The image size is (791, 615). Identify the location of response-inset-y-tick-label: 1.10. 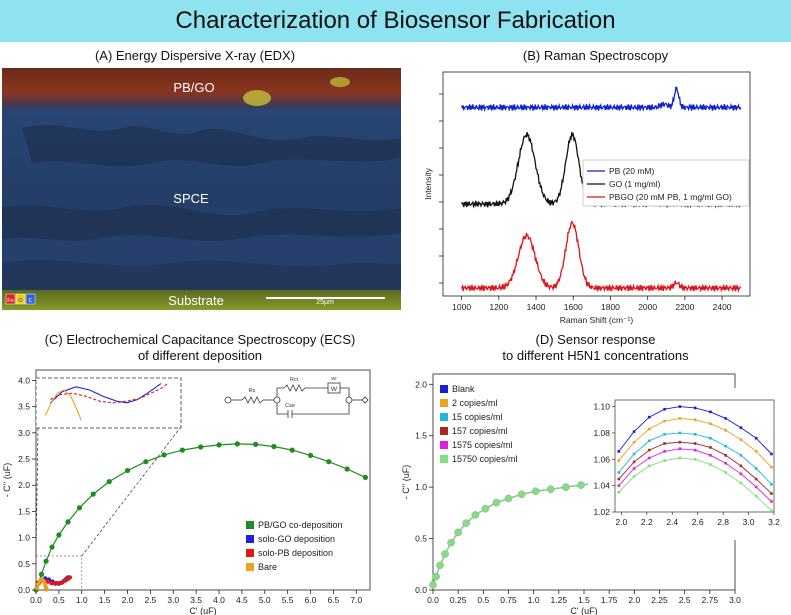
(601, 407).